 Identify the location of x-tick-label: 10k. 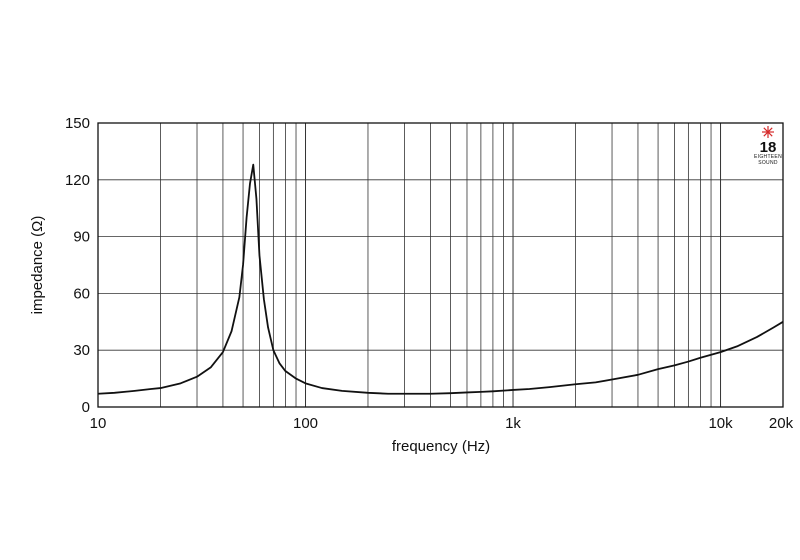
(720, 423).